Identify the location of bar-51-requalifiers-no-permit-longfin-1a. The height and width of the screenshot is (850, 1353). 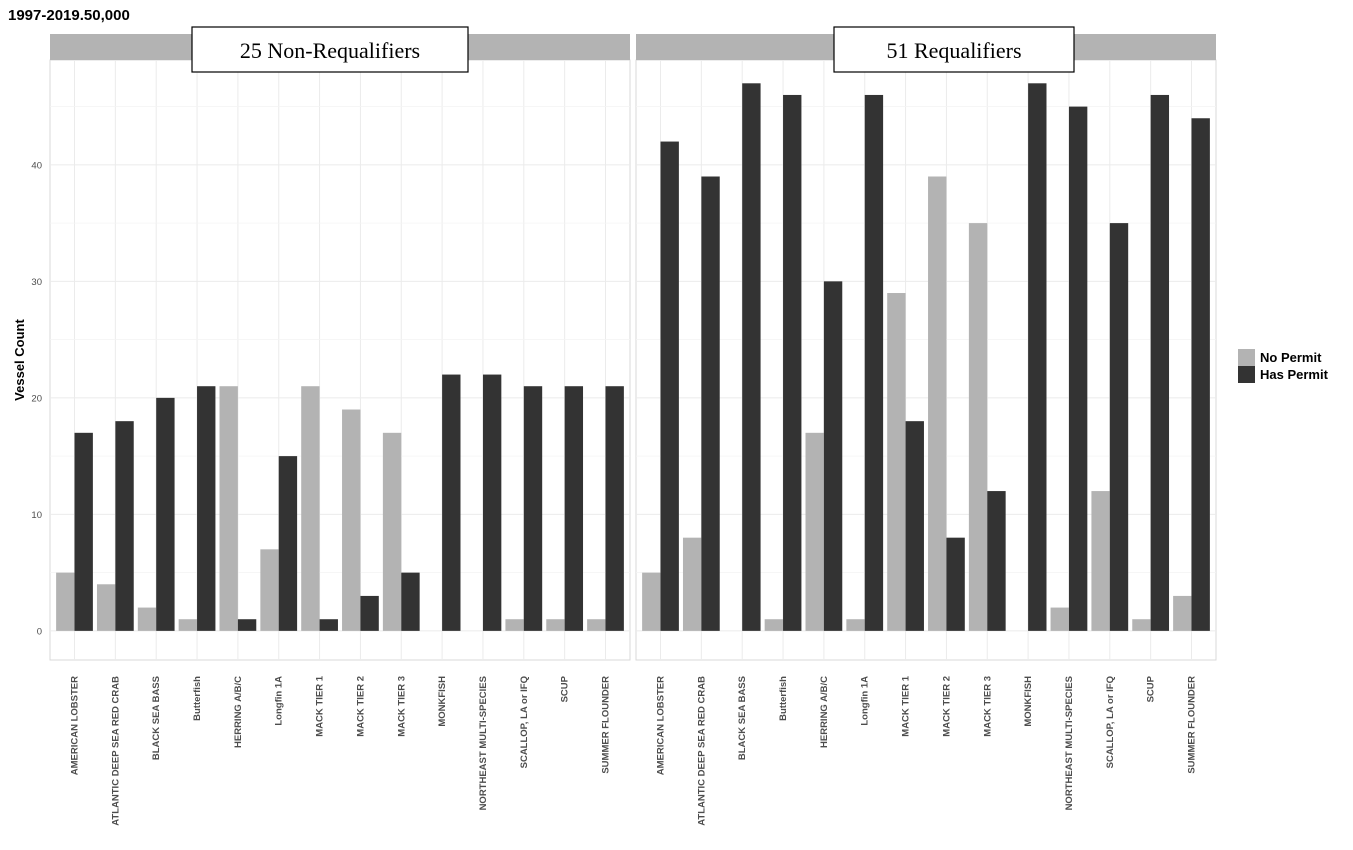
(855, 625).